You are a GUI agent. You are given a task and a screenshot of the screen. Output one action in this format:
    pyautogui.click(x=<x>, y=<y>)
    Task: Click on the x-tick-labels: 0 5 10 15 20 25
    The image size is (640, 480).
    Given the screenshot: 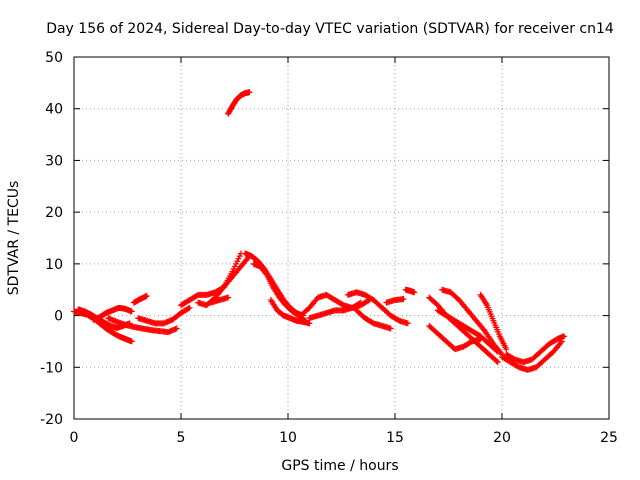 What is the action you would take?
    pyautogui.click(x=344, y=438)
    